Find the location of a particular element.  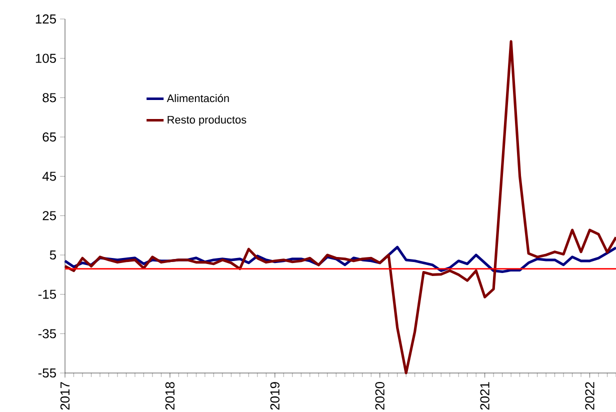

y-tick-label: -15 is located at coordinates (47, 294).